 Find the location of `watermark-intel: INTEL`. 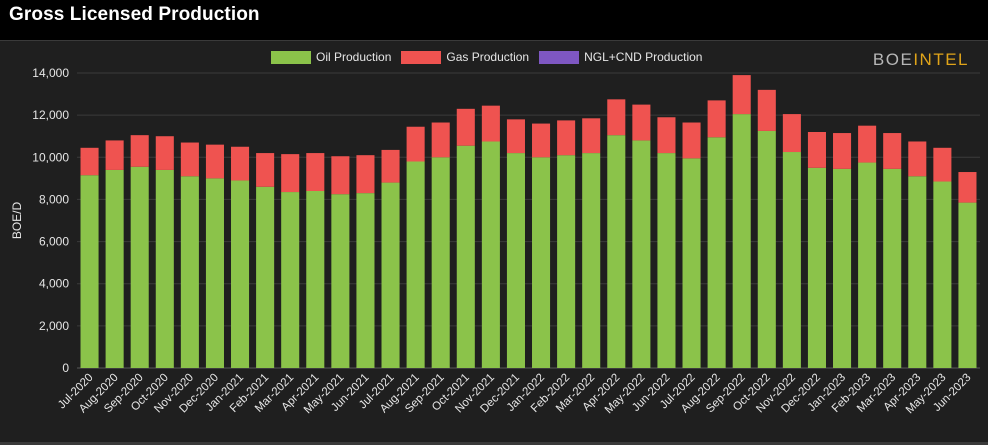

watermark-intel: INTEL is located at coordinates (941, 59).